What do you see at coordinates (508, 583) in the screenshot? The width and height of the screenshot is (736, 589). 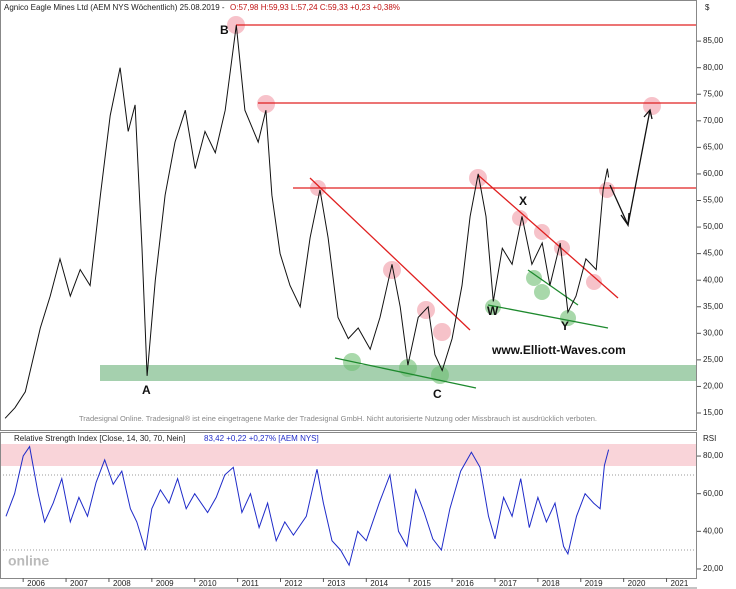 I see `x-tick-label: 2017` at bounding box center [508, 583].